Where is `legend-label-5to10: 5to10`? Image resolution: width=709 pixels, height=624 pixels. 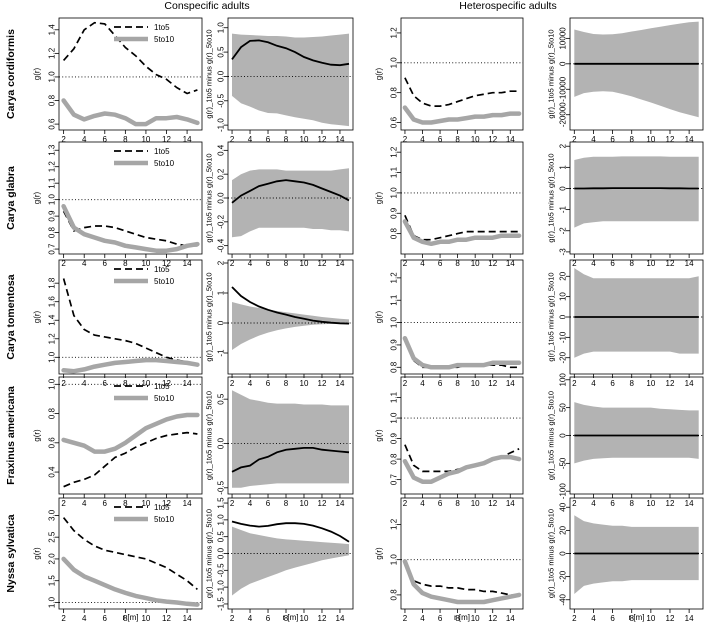 legend-label-5to10: 5to10 is located at coordinates (164, 281).